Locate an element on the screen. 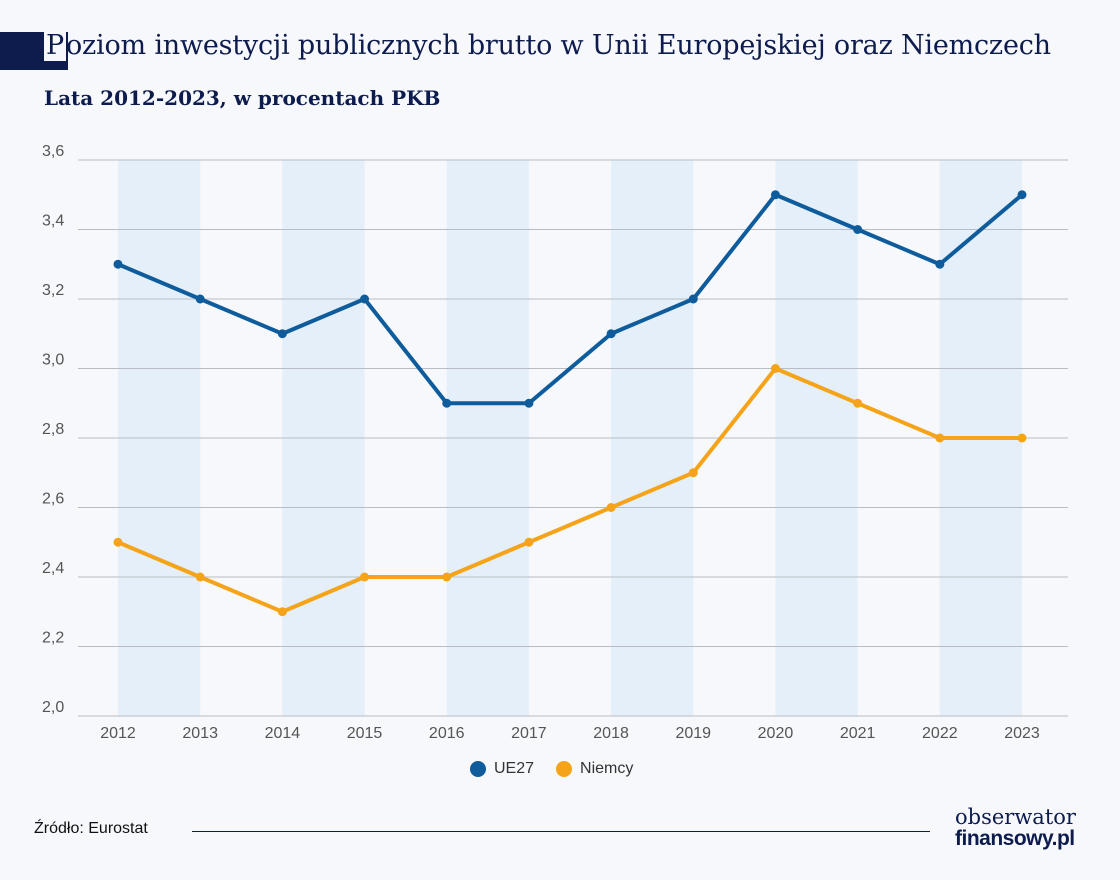 Image resolution: width=1120 pixels, height=880 pixels. chart-subtitle: Lata 2012-2023, w procentach PKB is located at coordinates (242, 98).